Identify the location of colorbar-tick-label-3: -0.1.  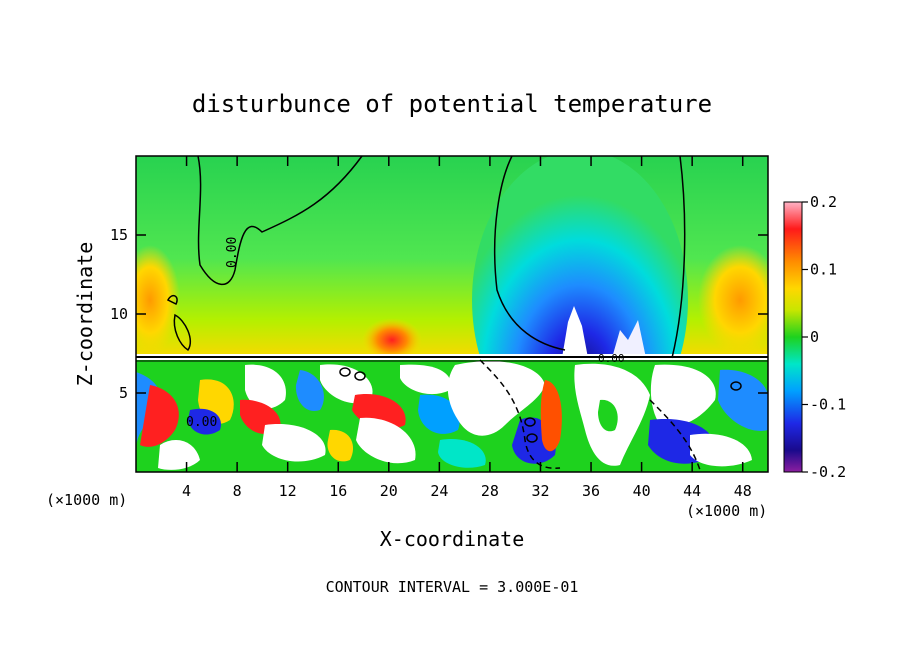
(828, 405).